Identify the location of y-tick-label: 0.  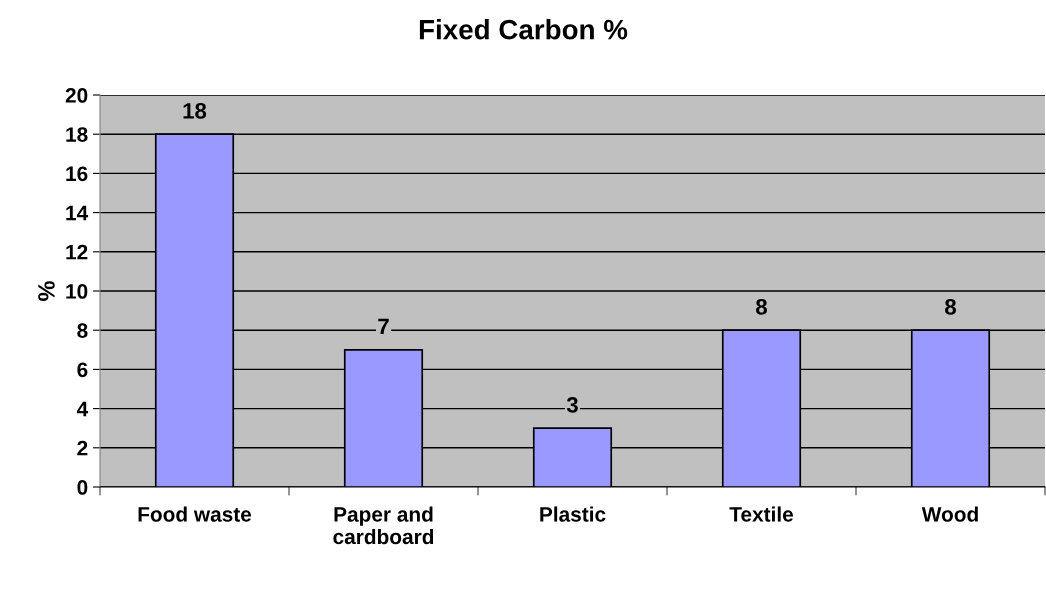
(82, 487).